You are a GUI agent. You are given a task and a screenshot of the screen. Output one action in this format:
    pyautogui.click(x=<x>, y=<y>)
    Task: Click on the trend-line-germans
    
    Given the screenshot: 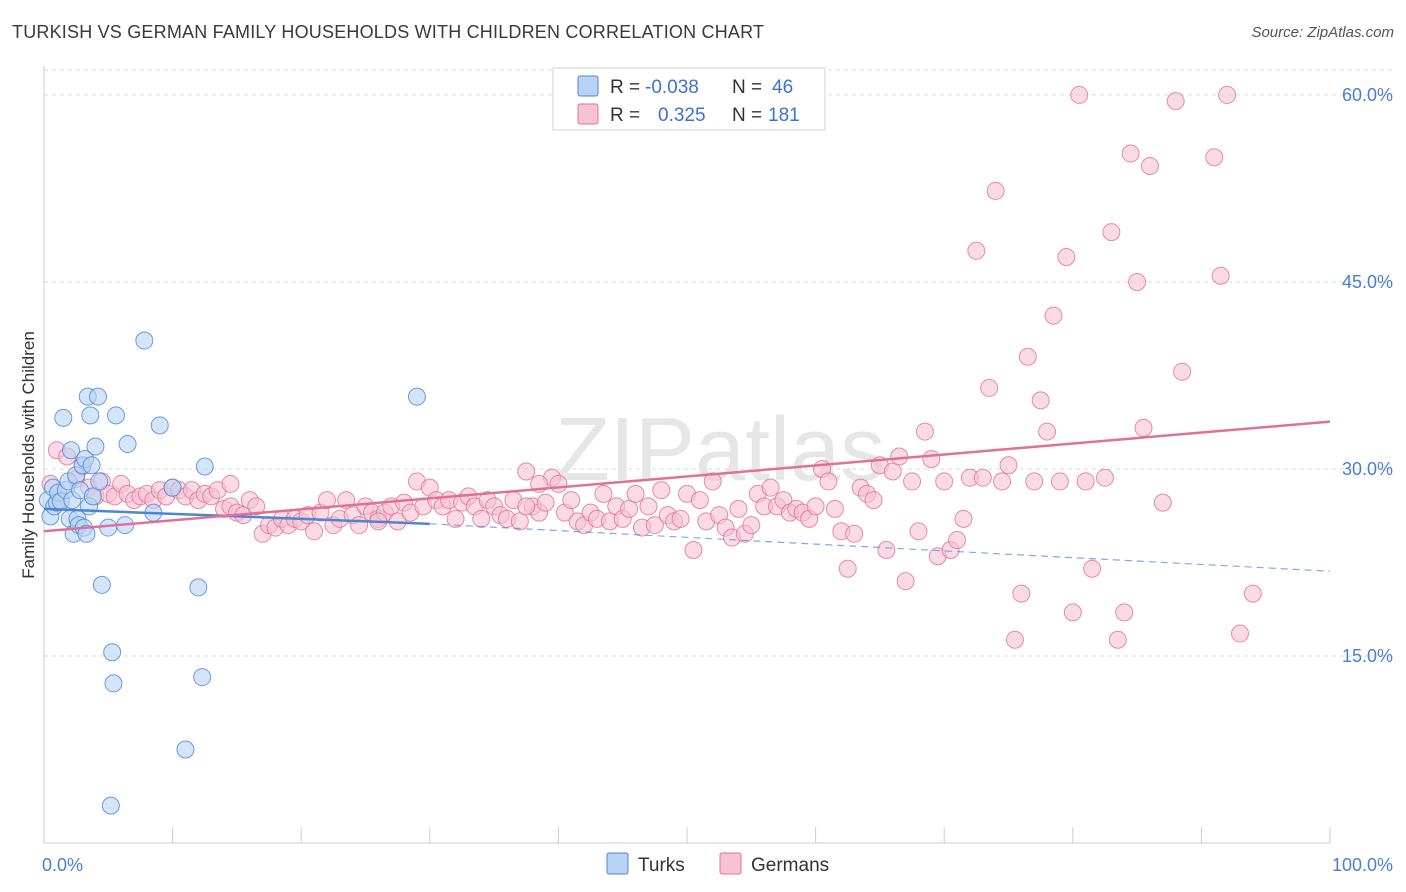 What is the action you would take?
    pyautogui.click(x=687, y=476)
    